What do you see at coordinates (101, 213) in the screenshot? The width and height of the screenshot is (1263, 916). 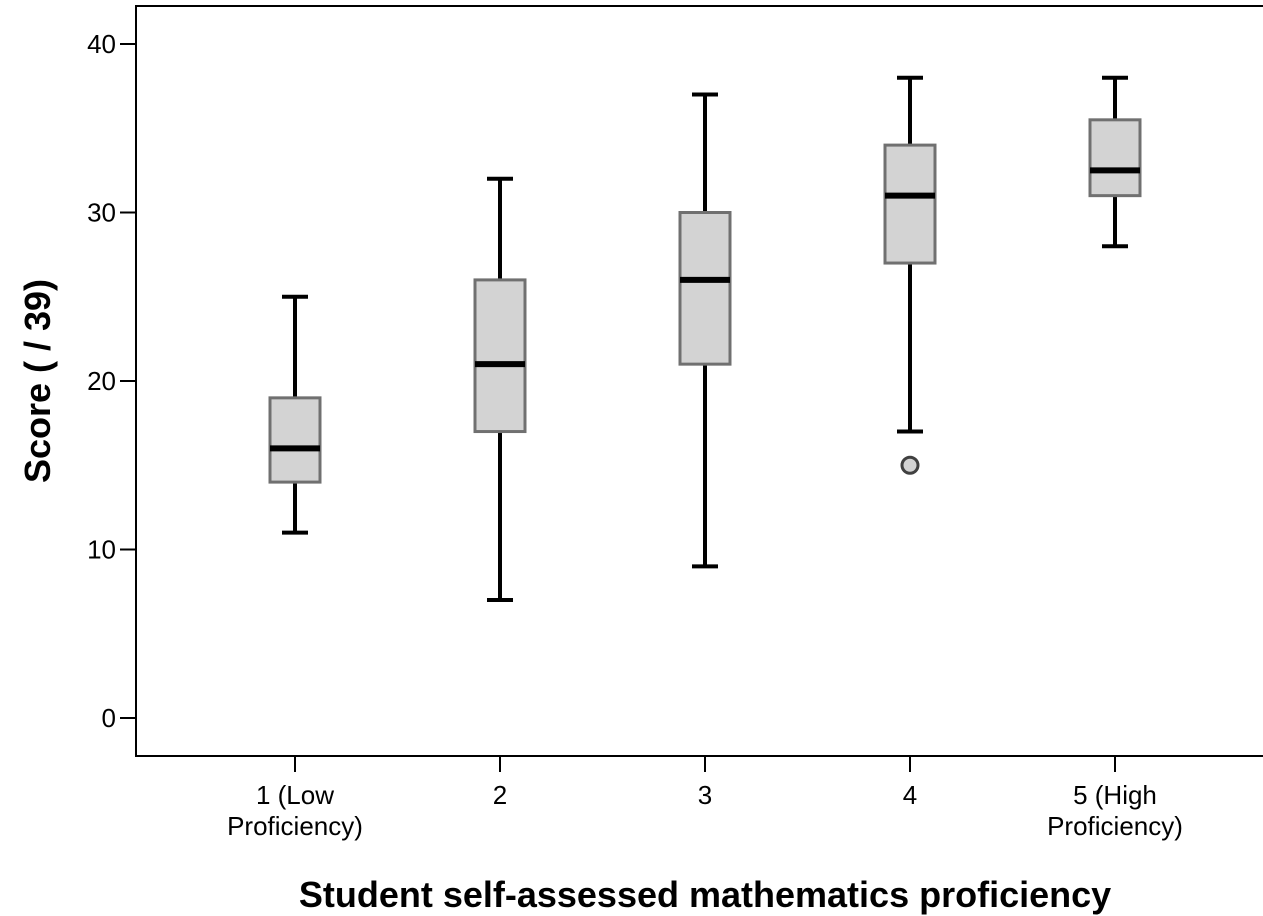 I see `y-tick-label: 30` at bounding box center [101, 213].